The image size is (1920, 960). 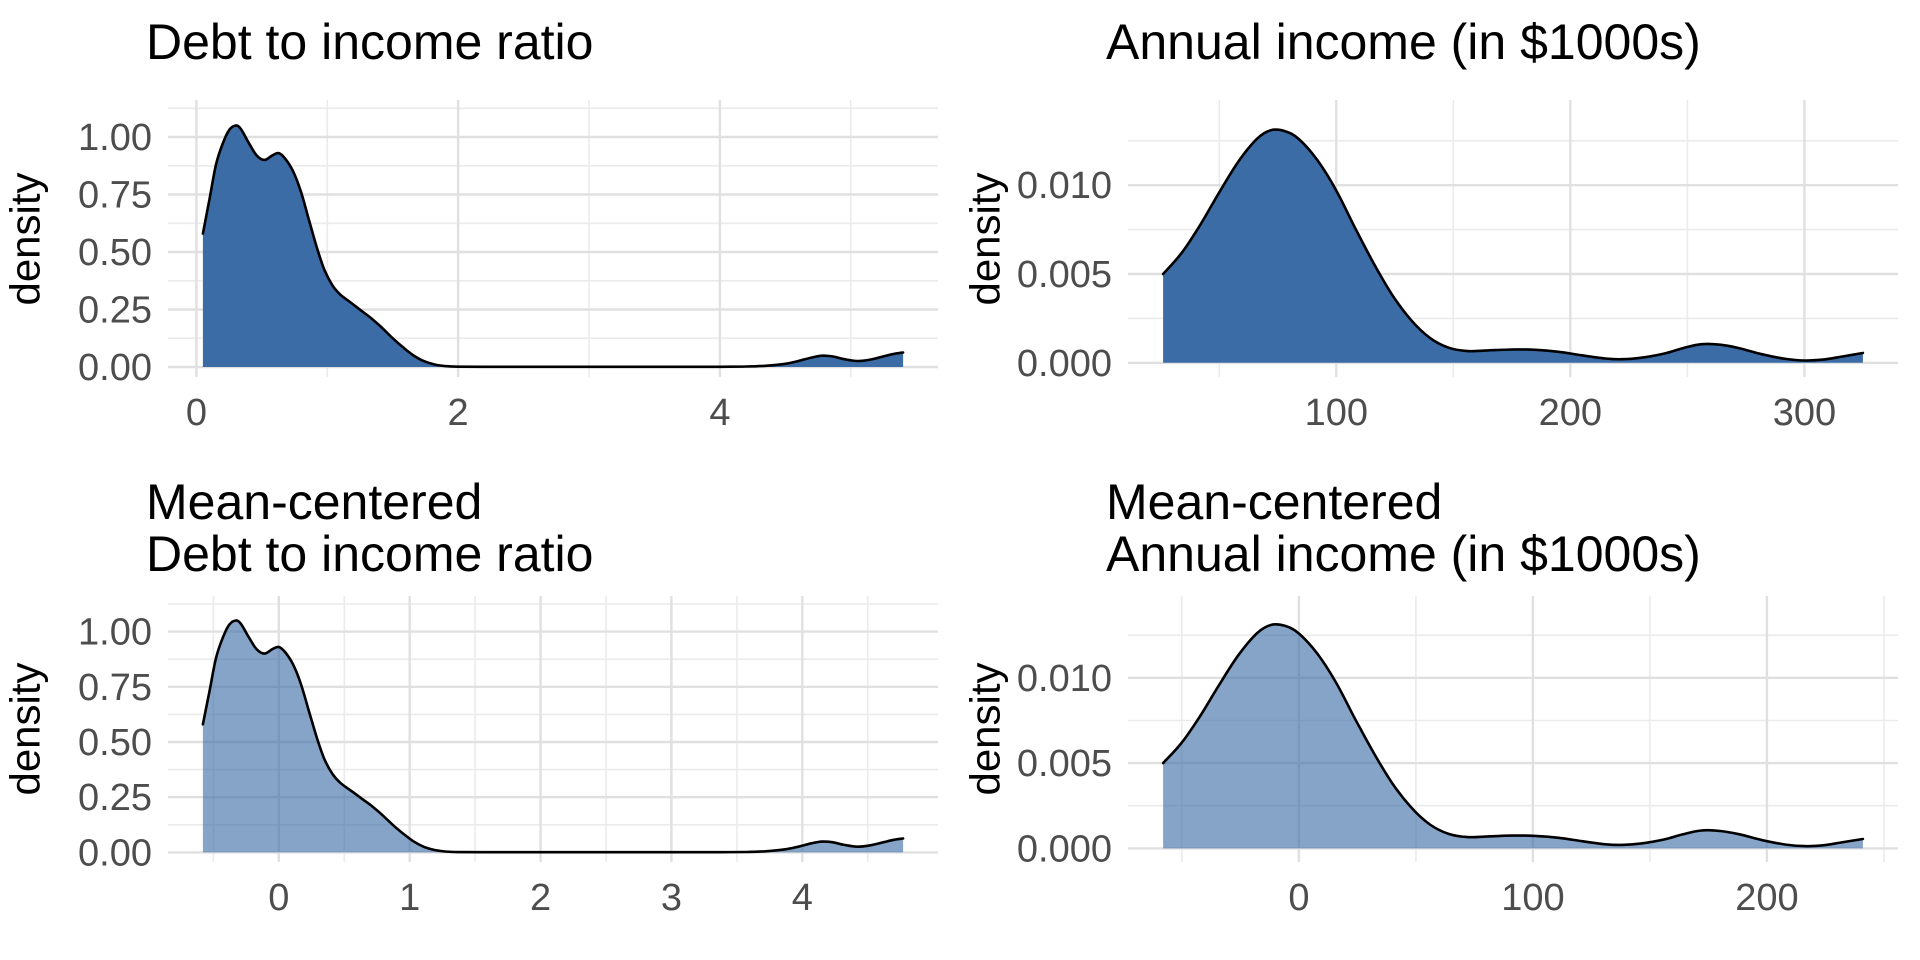 I want to click on plot-title: Mean-centered Debt to income ratio, so click(x=369, y=528).